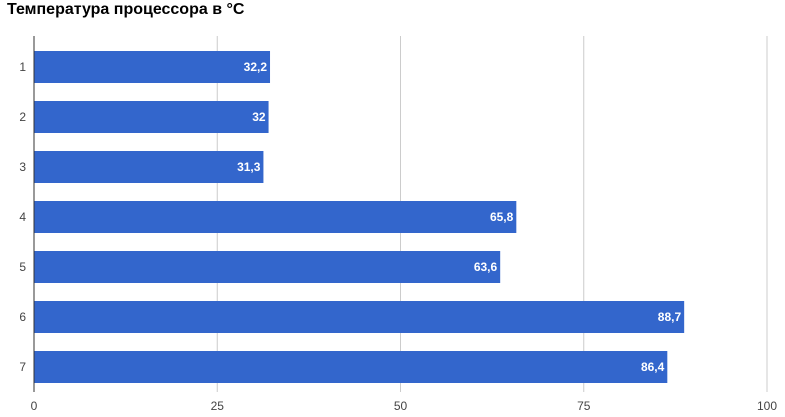  Describe the element at coordinates (22, 217) in the screenshot. I see `y-tick-label: 4` at that location.